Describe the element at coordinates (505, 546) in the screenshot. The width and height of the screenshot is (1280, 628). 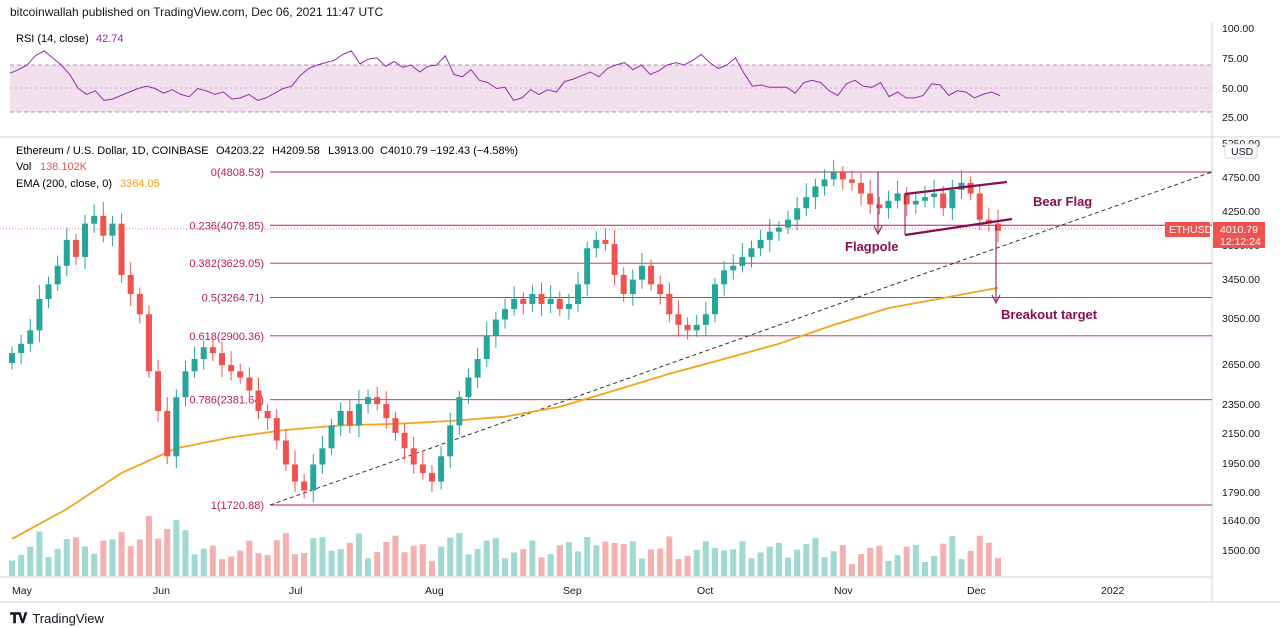
I see `volume-bars` at that location.